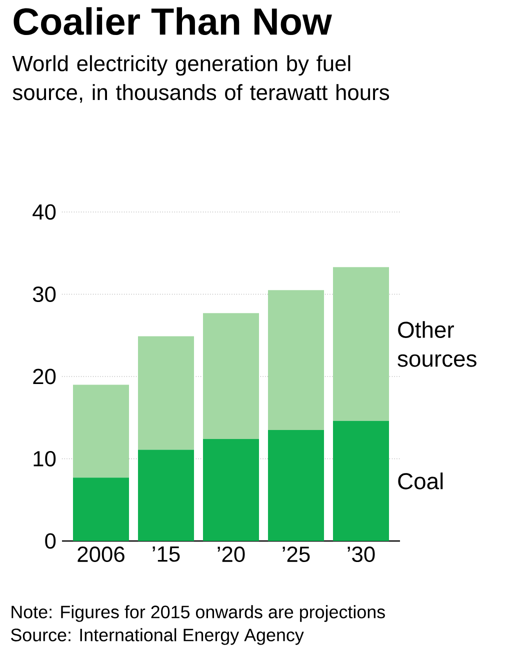  I want to click on series-label: Other sources, so click(437, 344).